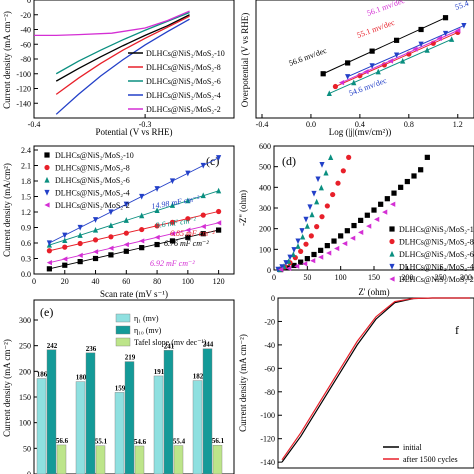 Image resolution: width=474 pixels, height=474 pixels. Describe the element at coordinates (25, 397) in the screenshot. I see `e-ytick-label: 150` at that location.